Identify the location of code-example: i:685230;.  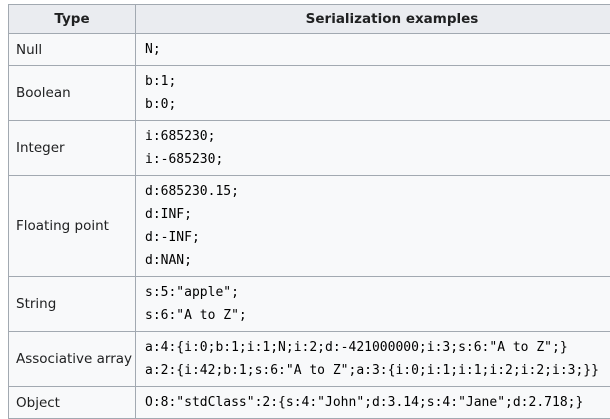
(180, 136).